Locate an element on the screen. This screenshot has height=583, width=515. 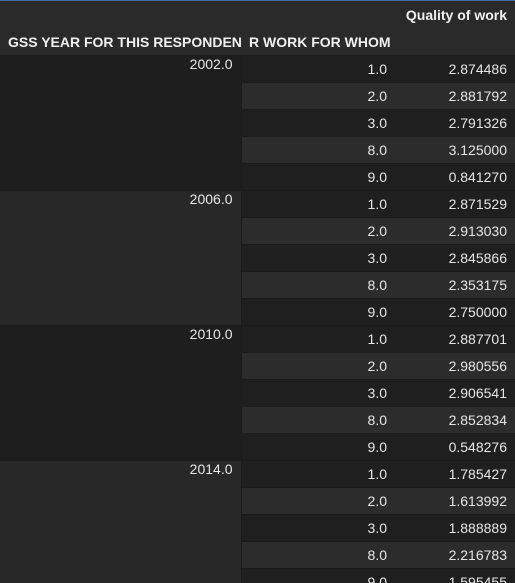
table-row: 8.0 2.216783 is located at coordinates (257, 555).